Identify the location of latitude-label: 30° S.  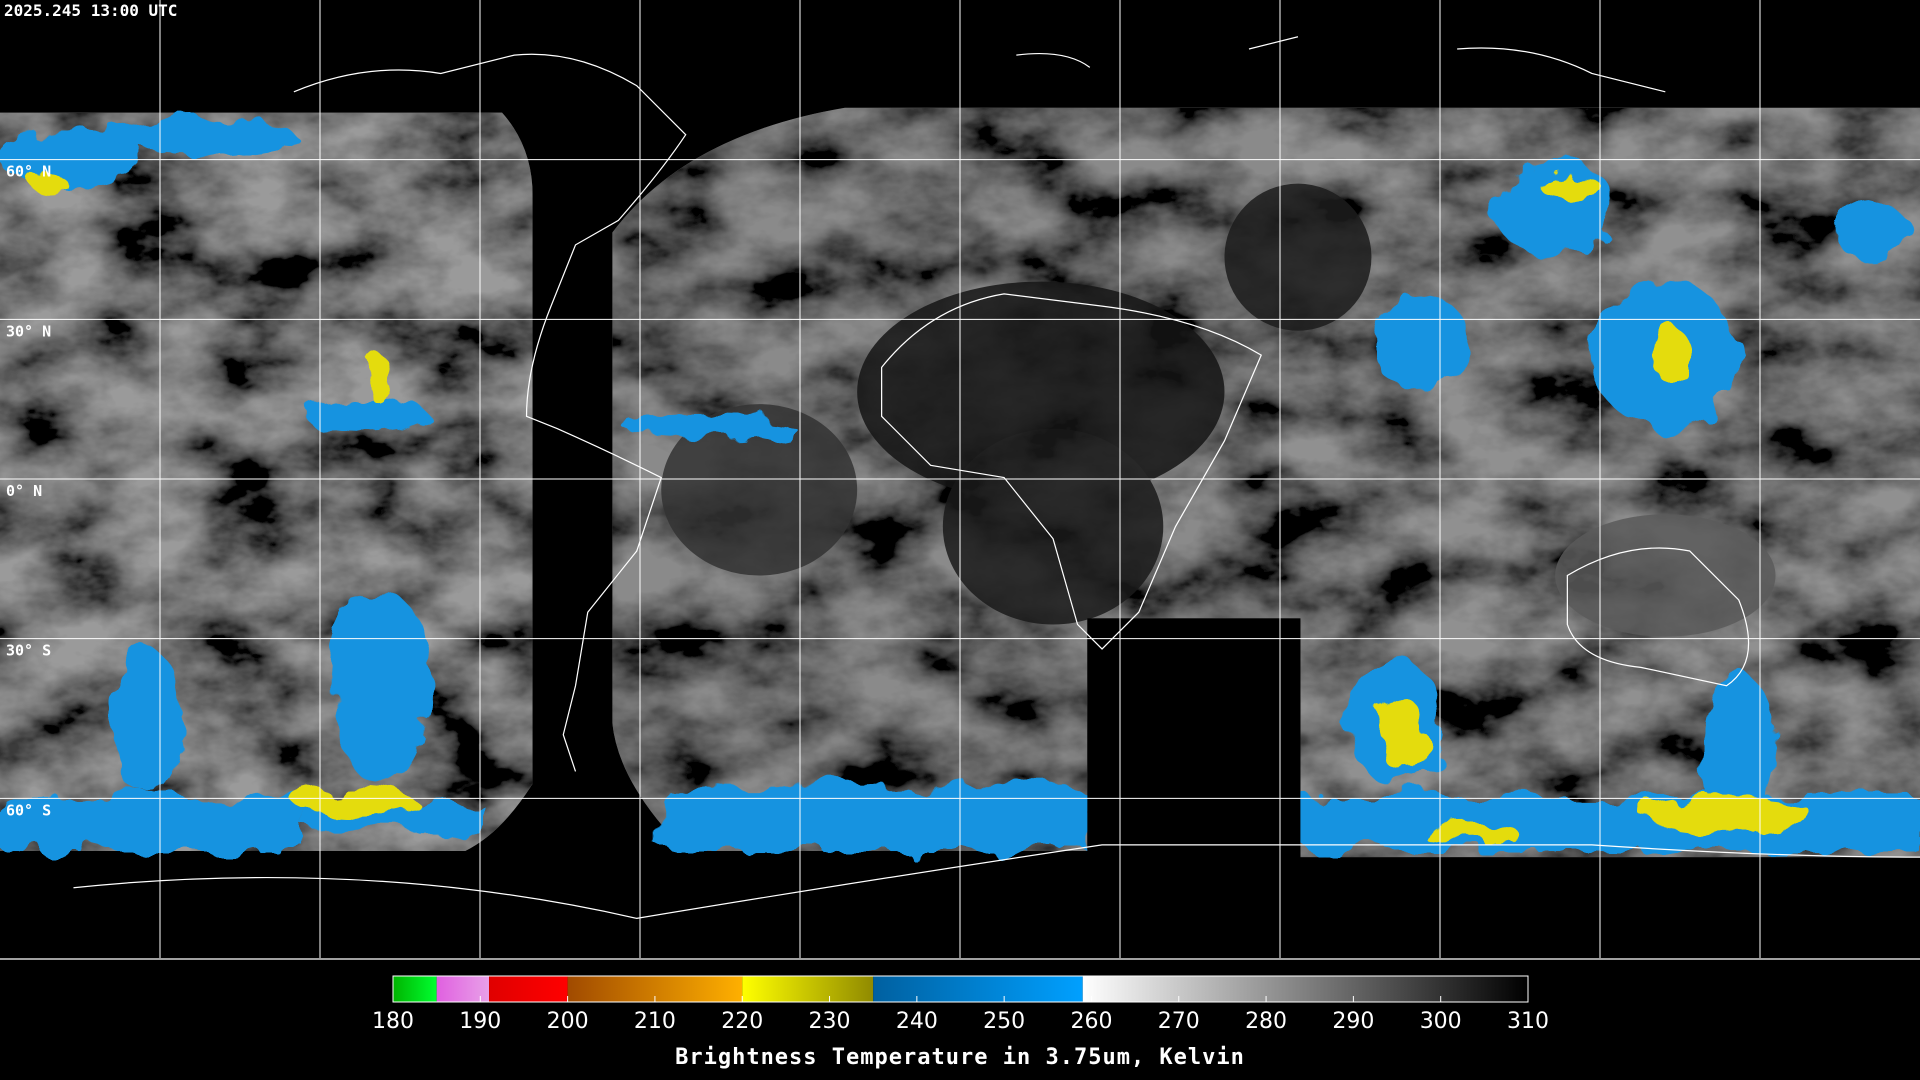
(28, 651).